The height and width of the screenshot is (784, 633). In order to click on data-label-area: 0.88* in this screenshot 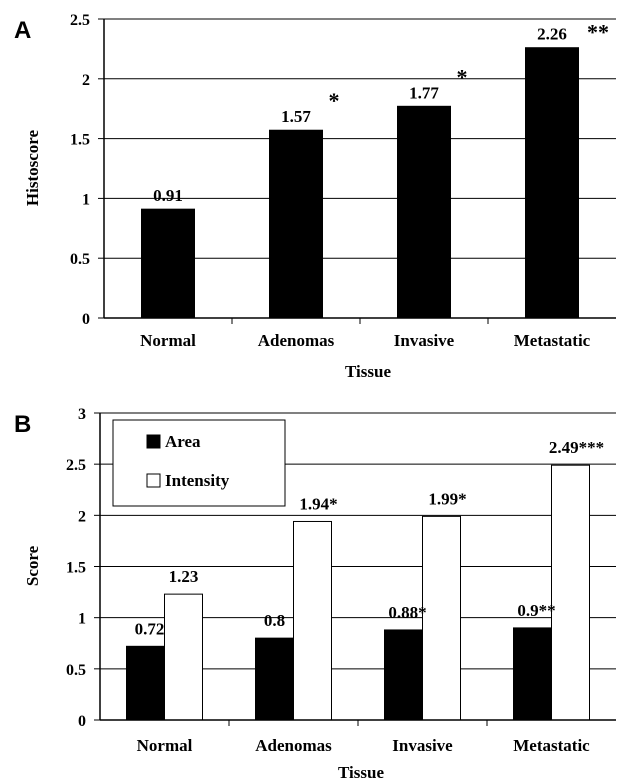, I will do `click(407, 612)`.